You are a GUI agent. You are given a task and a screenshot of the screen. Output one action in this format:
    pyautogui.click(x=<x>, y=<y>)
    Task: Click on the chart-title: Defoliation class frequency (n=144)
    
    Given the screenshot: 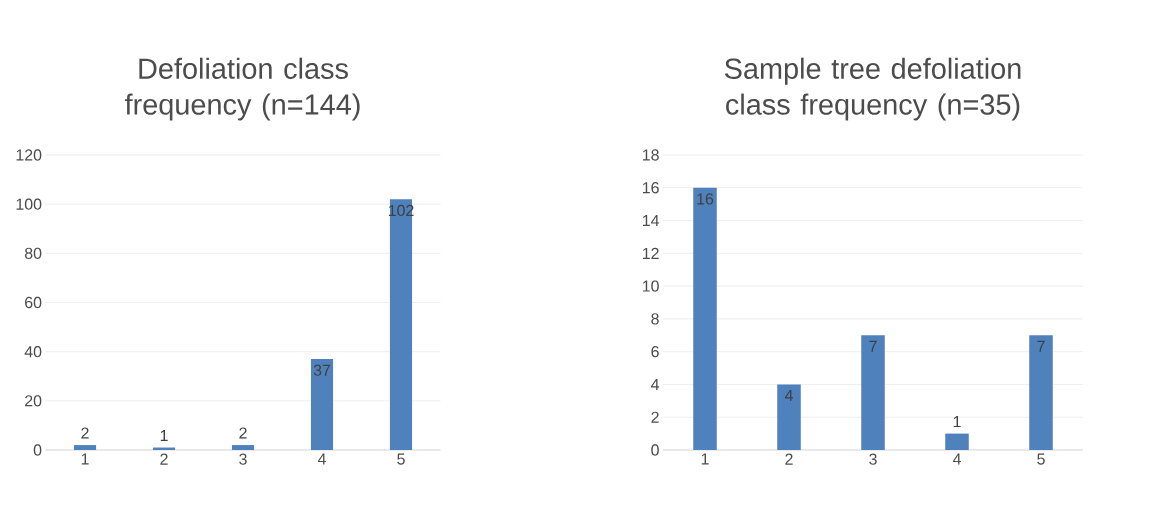 What is the action you would take?
    pyautogui.click(x=242, y=89)
    